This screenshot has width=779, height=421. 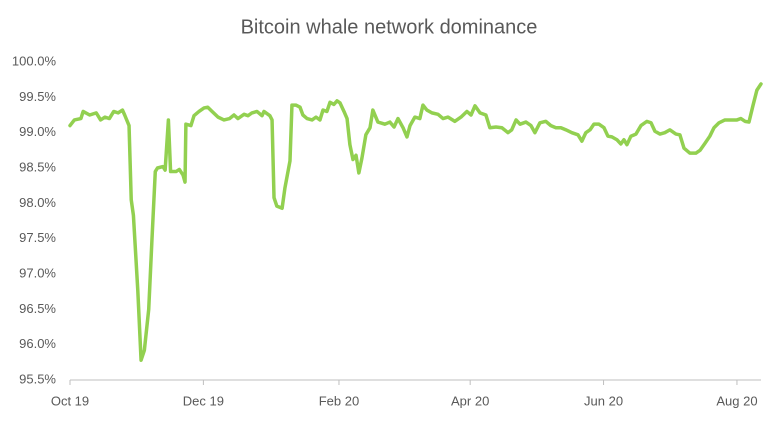 What do you see at coordinates (37, 237) in the screenshot?
I see `y-tick-label: 97.5%` at bounding box center [37, 237].